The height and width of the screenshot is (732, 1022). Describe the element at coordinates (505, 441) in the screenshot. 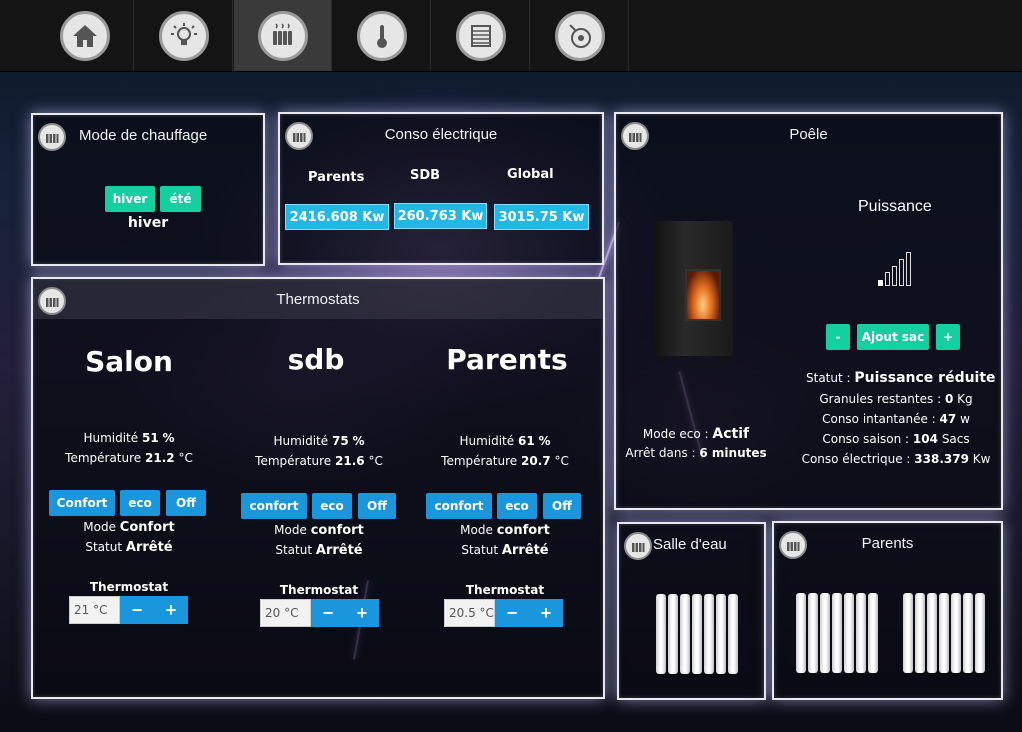

I see `humidite-parents: Humidité 61 %` at that location.